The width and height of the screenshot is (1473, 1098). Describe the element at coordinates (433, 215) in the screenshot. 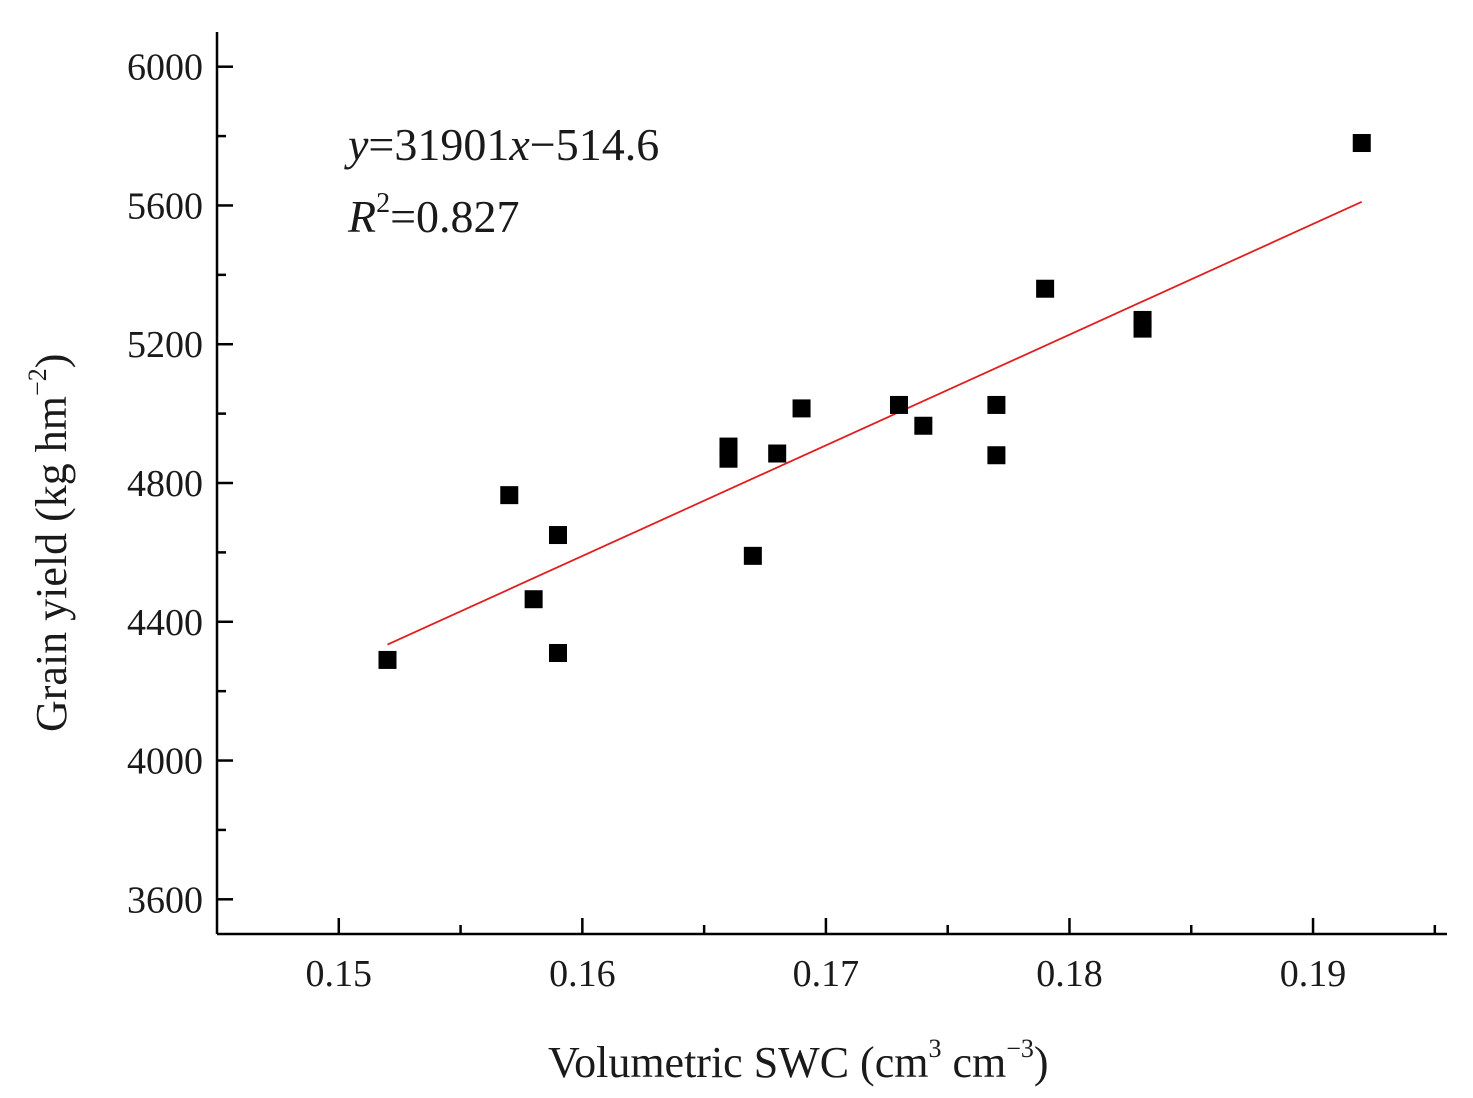

I see `r-squared-label: R2=0.827` at that location.